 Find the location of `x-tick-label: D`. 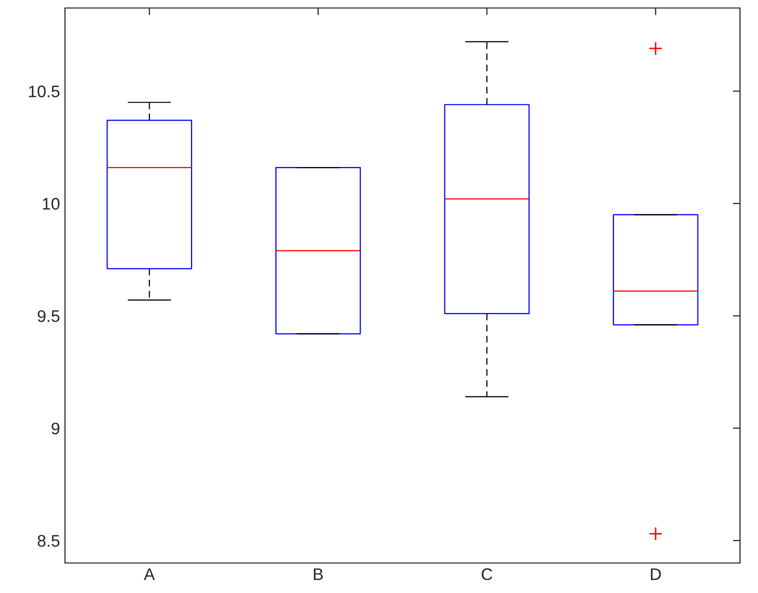

x-tick-label: D is located at coordinates (655, 574).